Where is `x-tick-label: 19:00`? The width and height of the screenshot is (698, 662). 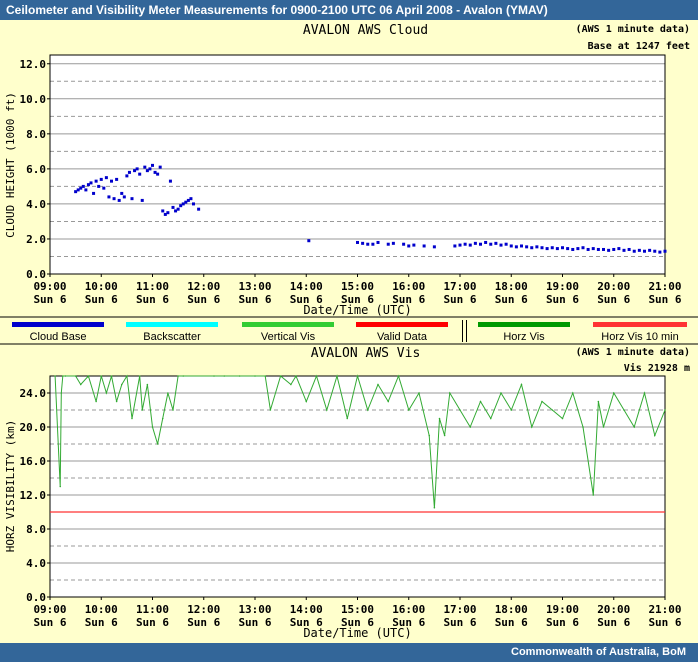
x-tick-label: 19:00 is located at coordinates (562, 286).